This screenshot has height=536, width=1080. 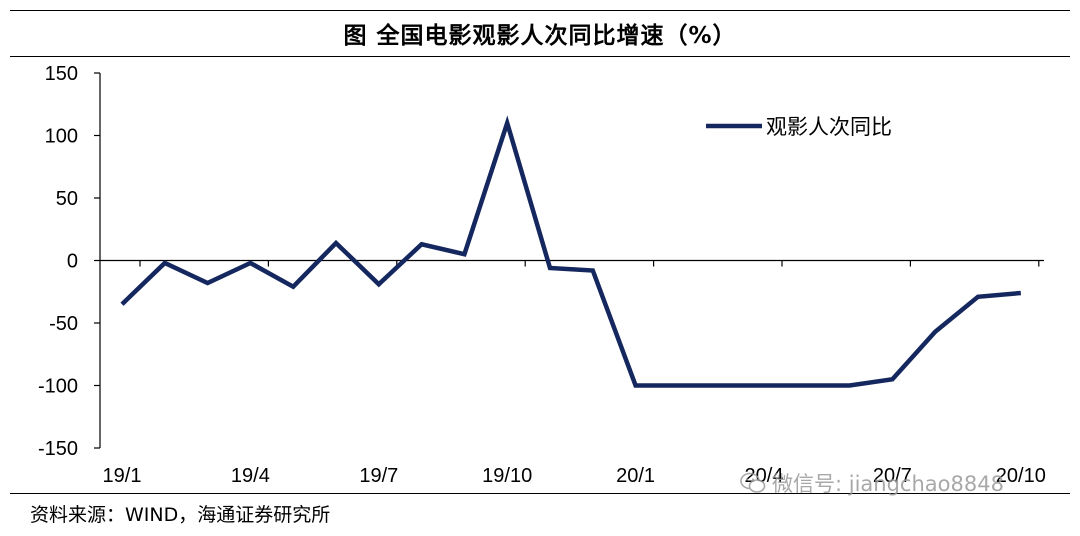 I want to click on y-tick-group: 150 100 50 0 -50 -100 -150, so click(x=69, y=261).